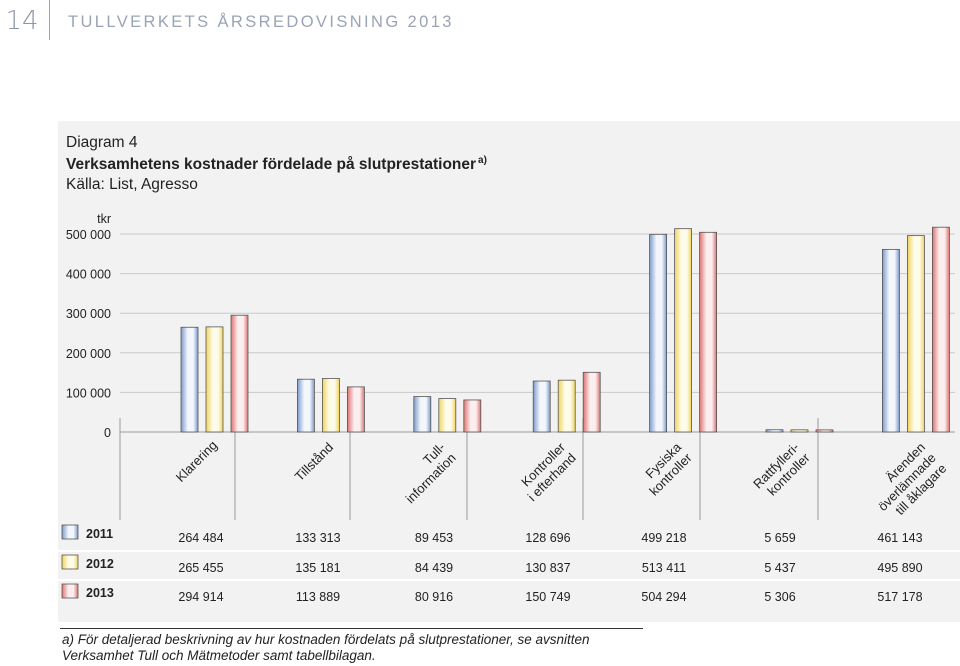  Describe the element at coordinates (100, 593) in the screenshot. I see `legend-label: 2013` at that location.